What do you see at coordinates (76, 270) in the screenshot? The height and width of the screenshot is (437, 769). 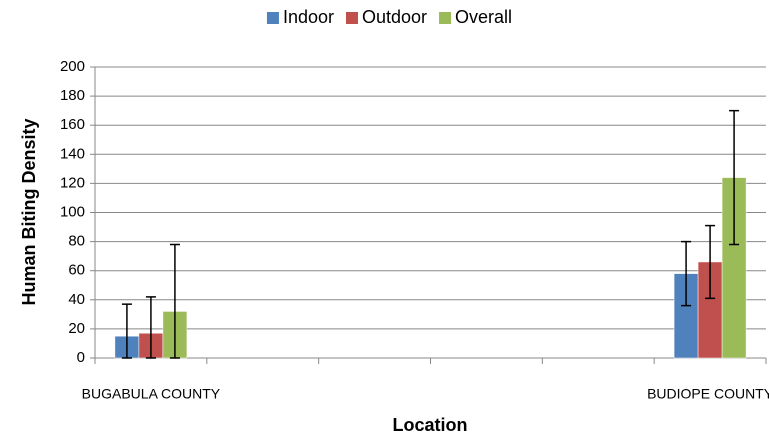 I see `y-tick-label: 60` at bounding box center [76, 270].